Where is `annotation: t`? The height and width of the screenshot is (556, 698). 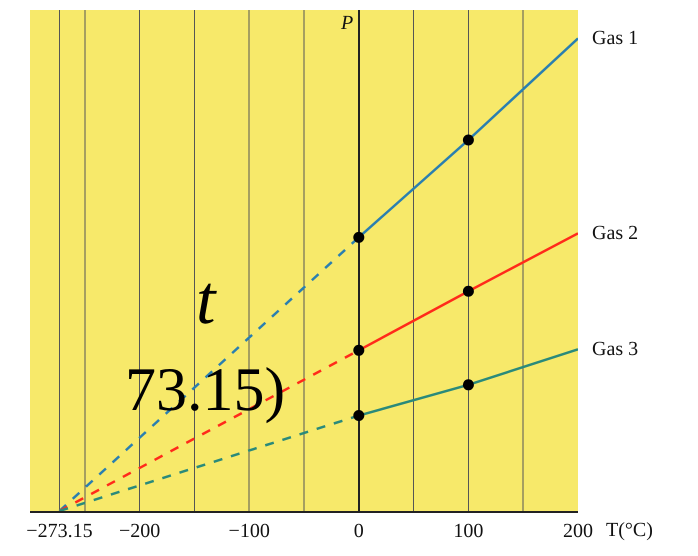 annotation: t is located at coordinates (206, 300).